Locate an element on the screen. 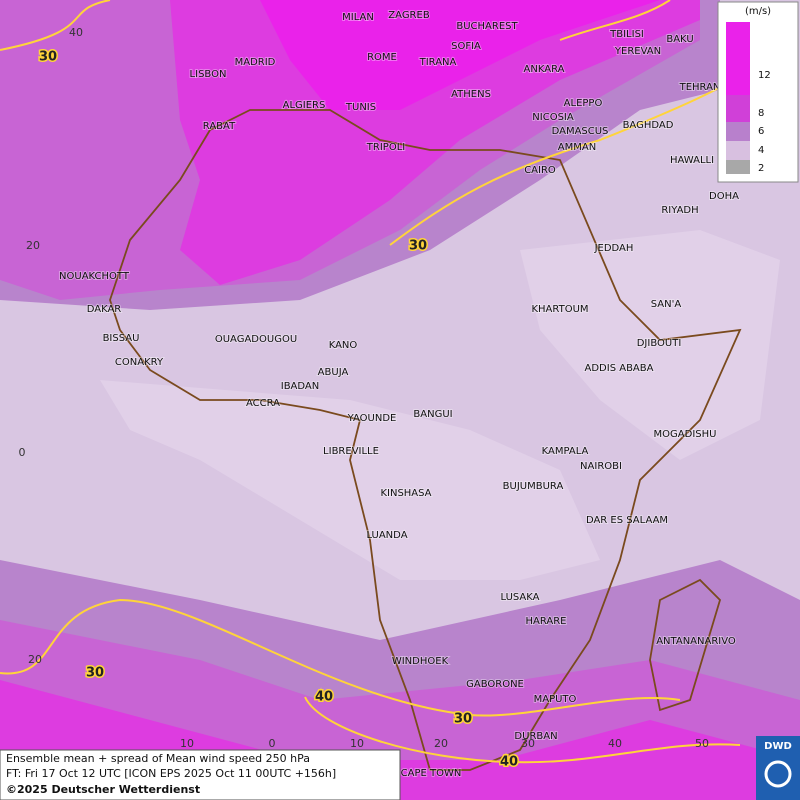 This screenshot has width=800, height=800. legend: (m/s) is located at coordinates (758, 92).